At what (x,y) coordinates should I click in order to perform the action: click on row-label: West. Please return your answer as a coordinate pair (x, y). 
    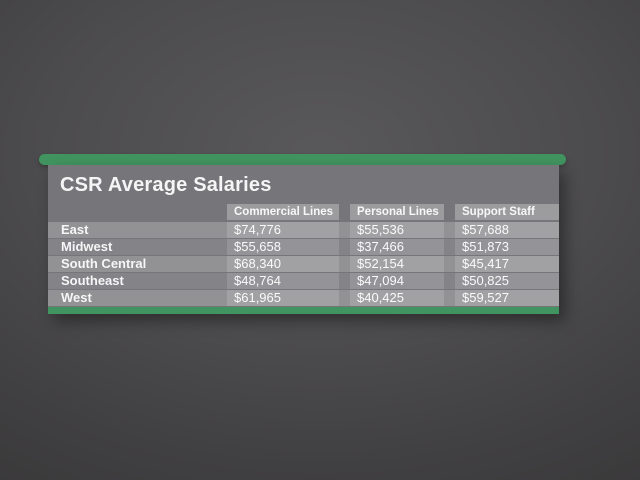
    Looking at the image, I should click on (76, 297).